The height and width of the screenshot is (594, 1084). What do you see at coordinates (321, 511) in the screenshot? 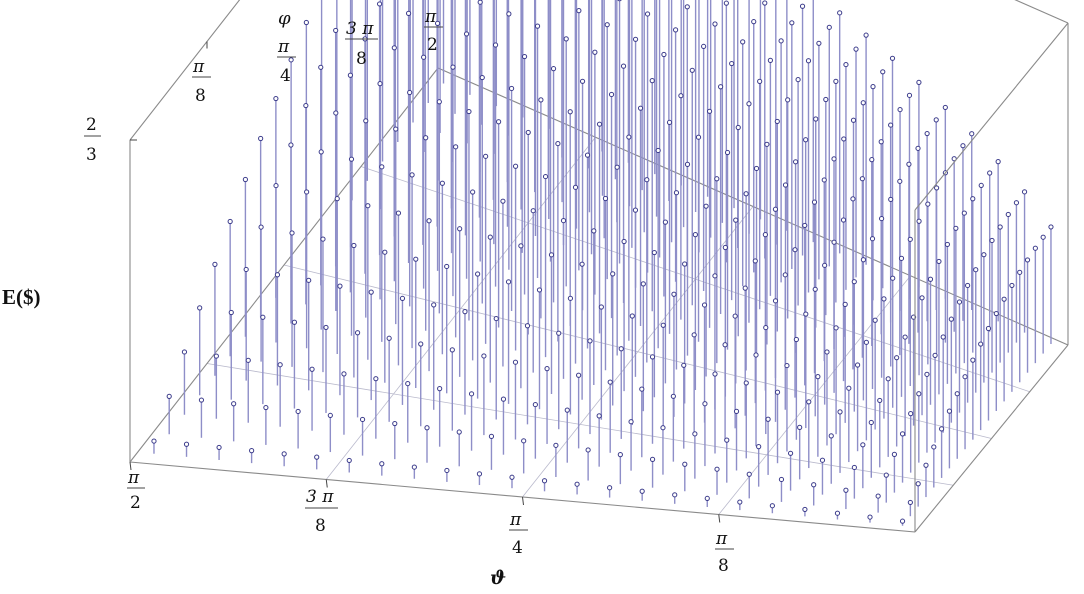
I see `x-tick-label: 3 π 8` at bounding box center [321, 511].